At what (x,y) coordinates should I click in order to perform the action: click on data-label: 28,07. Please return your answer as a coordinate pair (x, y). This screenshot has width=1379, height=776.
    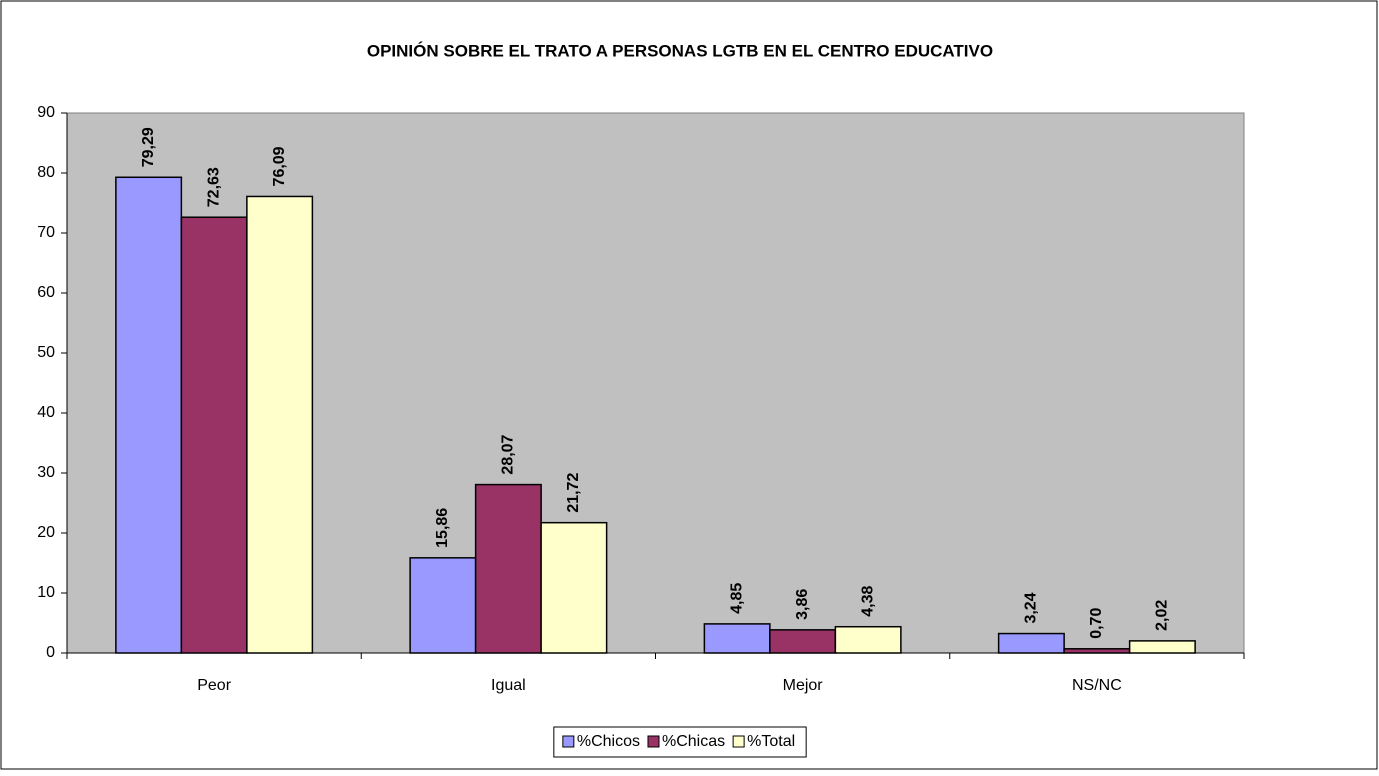
    Looking at the image, I should click on (508, 454).